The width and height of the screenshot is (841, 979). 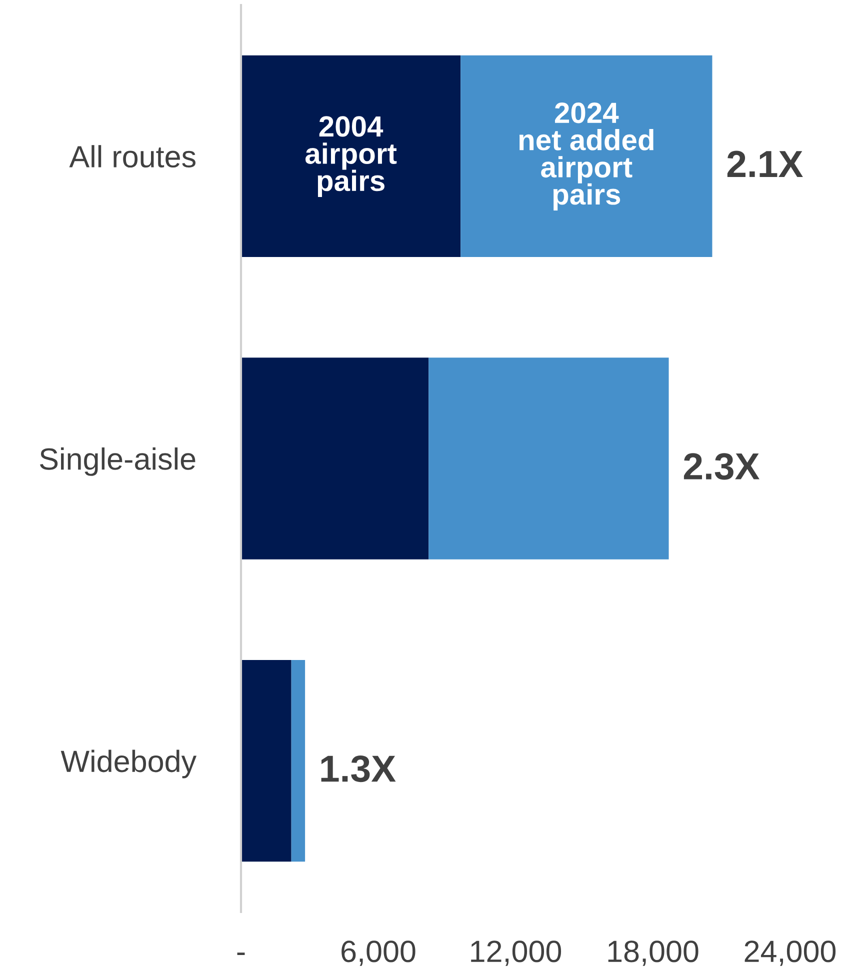 I want to click on annotation: 2.1X, so click(x=765, y=163).